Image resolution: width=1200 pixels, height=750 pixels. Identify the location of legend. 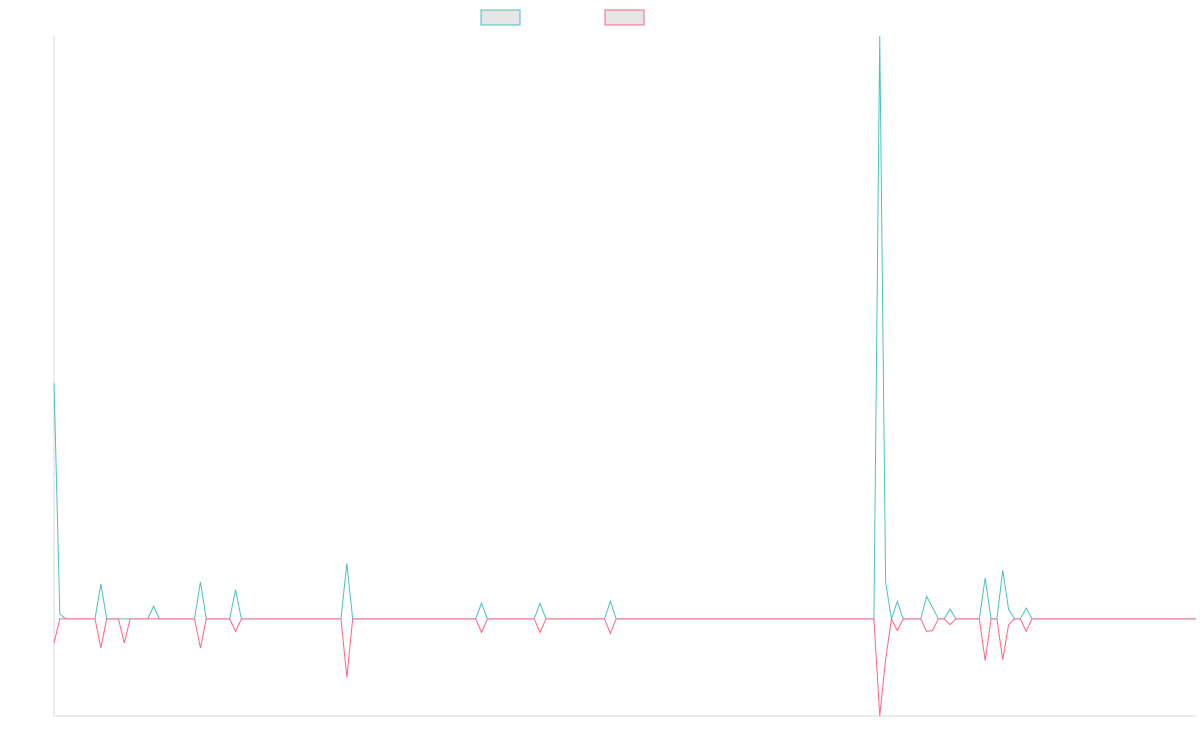
(562, 17).